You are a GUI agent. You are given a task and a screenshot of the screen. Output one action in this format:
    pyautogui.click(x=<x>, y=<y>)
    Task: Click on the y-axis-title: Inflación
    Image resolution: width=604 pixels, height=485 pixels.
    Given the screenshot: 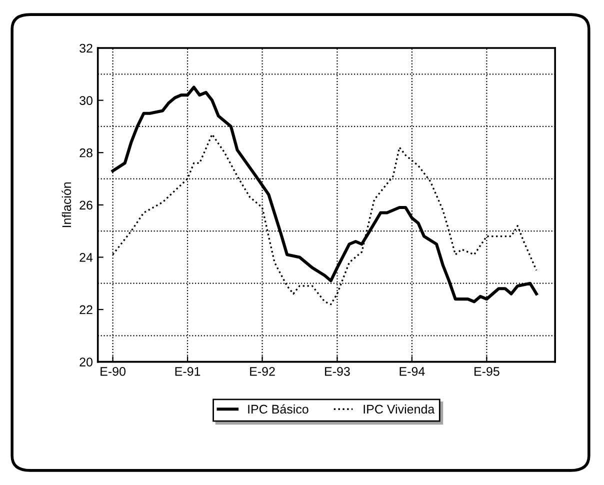 What is the action you would take?
    pyautogui.click(x=67, y=205)
    